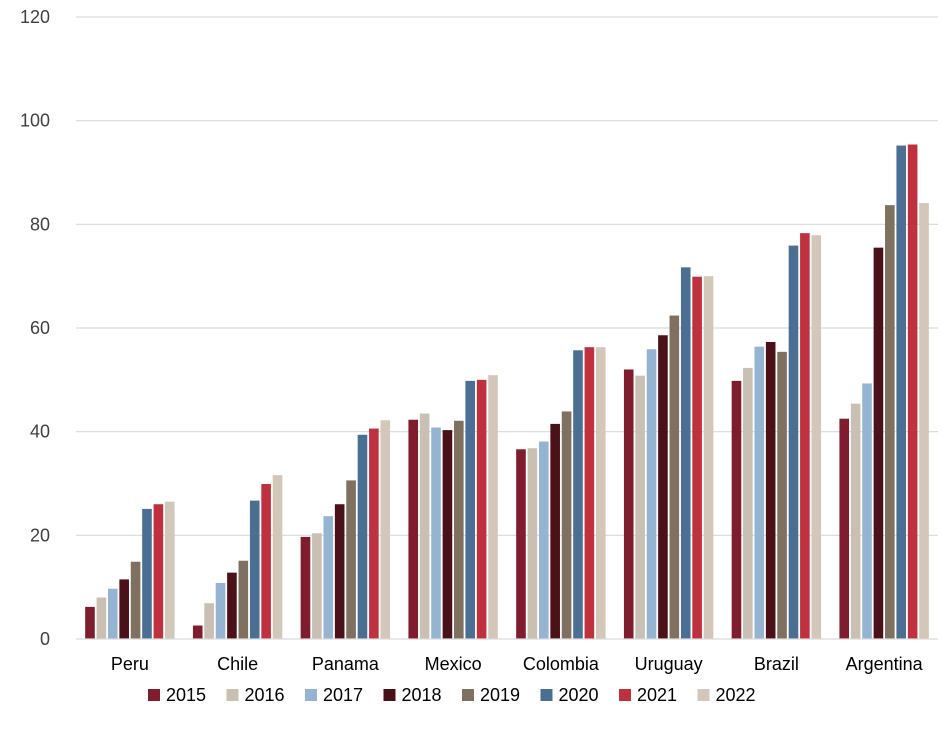 This screenshot has width=943, height=732. I want to click on bar-mexico-2016, so click(424, 526).